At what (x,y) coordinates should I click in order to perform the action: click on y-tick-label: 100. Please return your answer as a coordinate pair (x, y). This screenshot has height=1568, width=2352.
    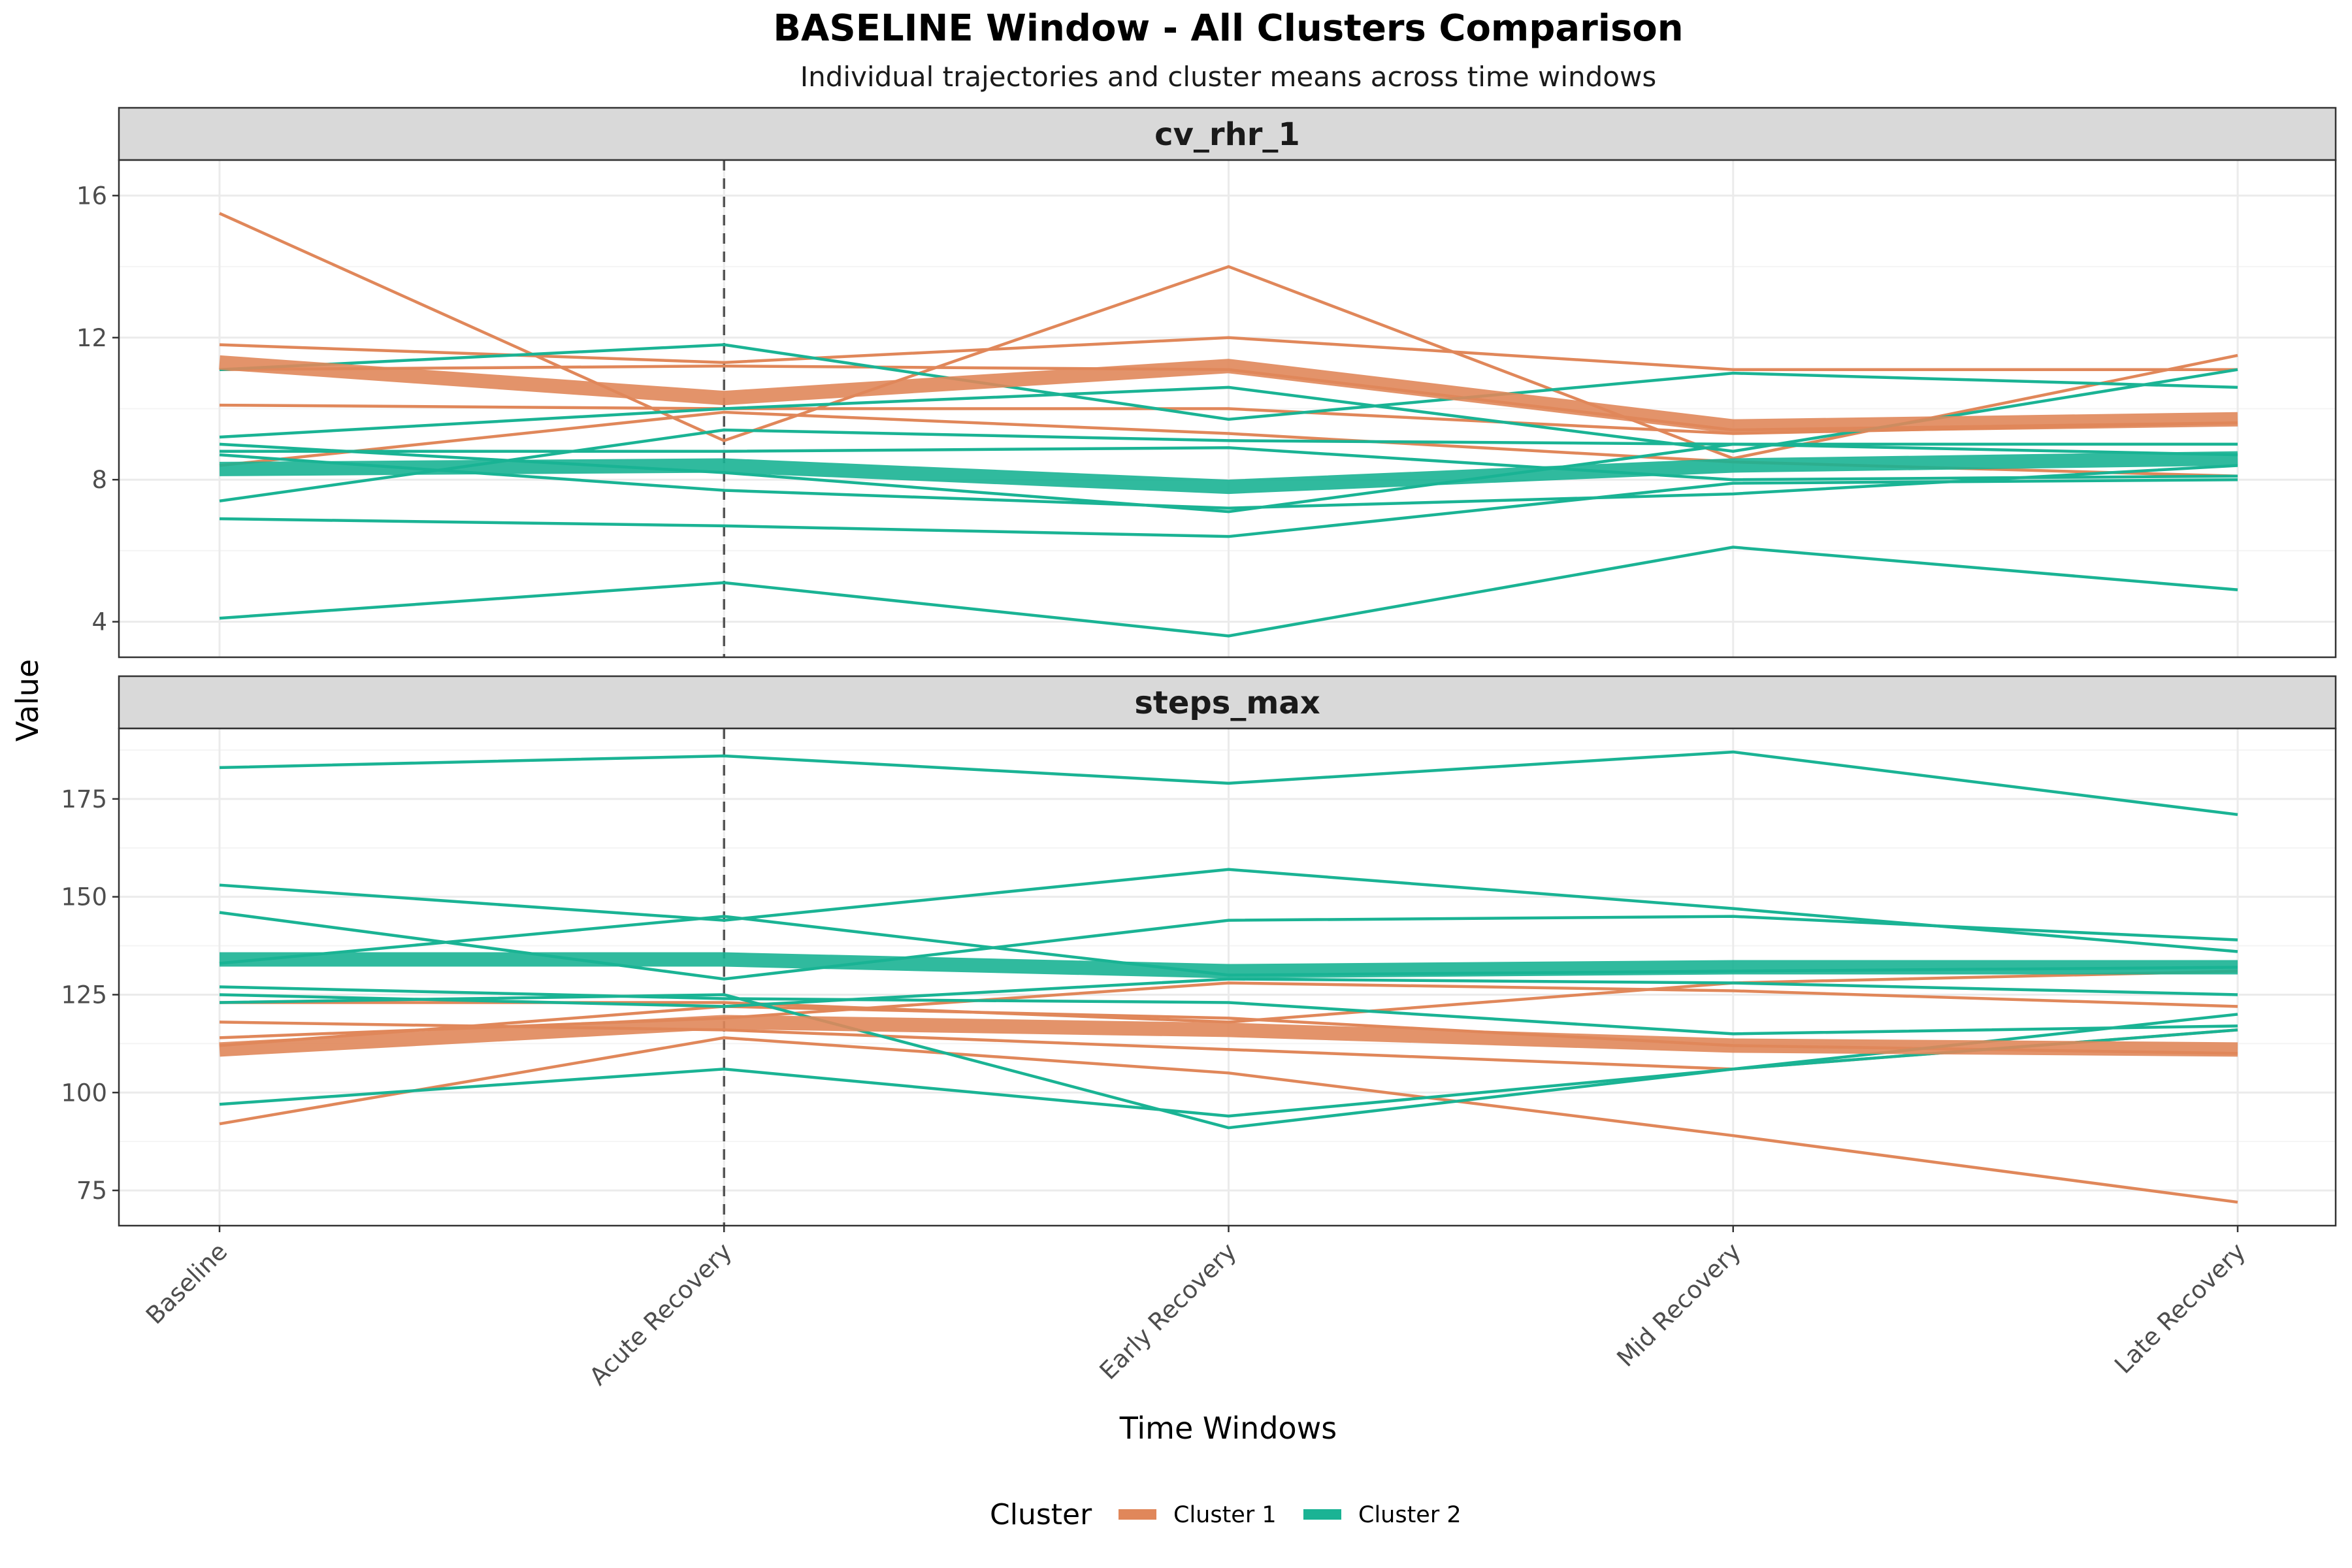
    Looking at the image, I should click on (84, 1093).